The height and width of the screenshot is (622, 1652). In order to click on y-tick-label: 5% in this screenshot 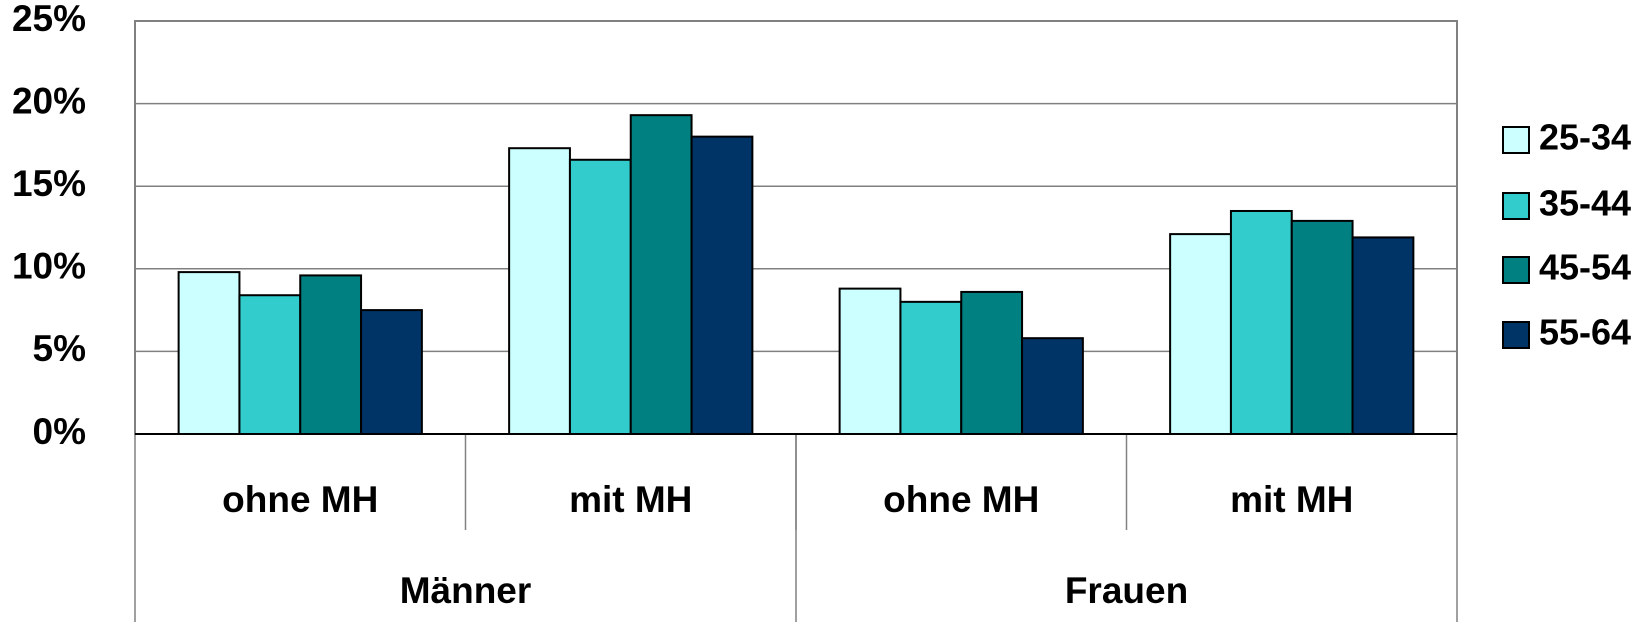, I will do `click(59, 348)`.